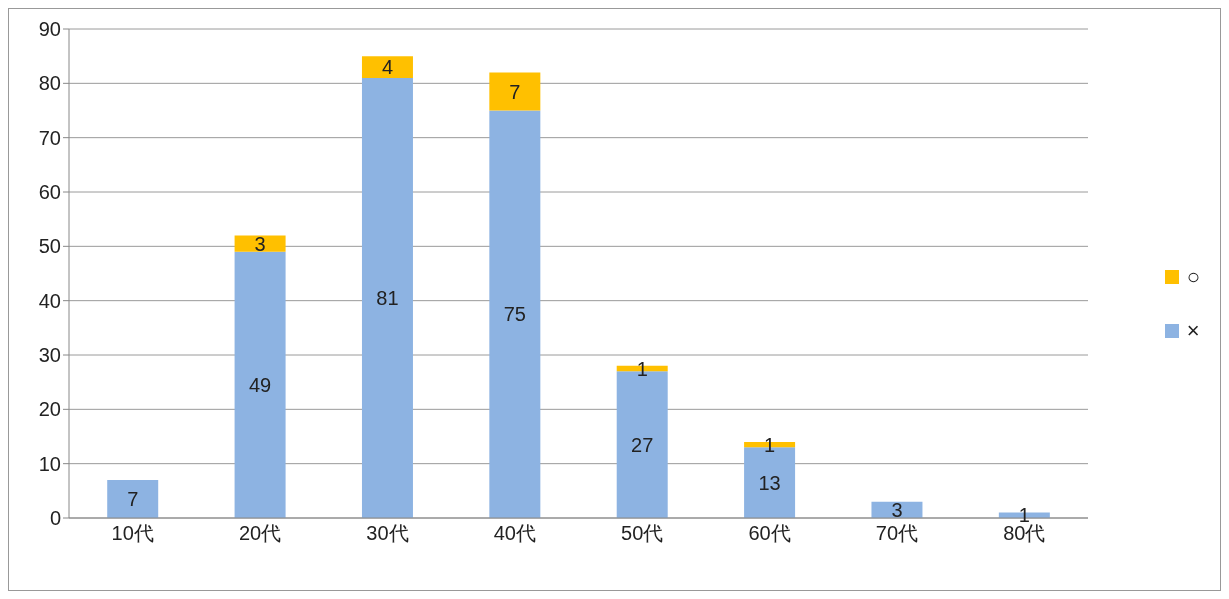 The image size is (1229, 599). What do you see at coordinates (49, 409) in the screenshot?
I see `y-tick-label: 20` at bounding box center [49, 409].